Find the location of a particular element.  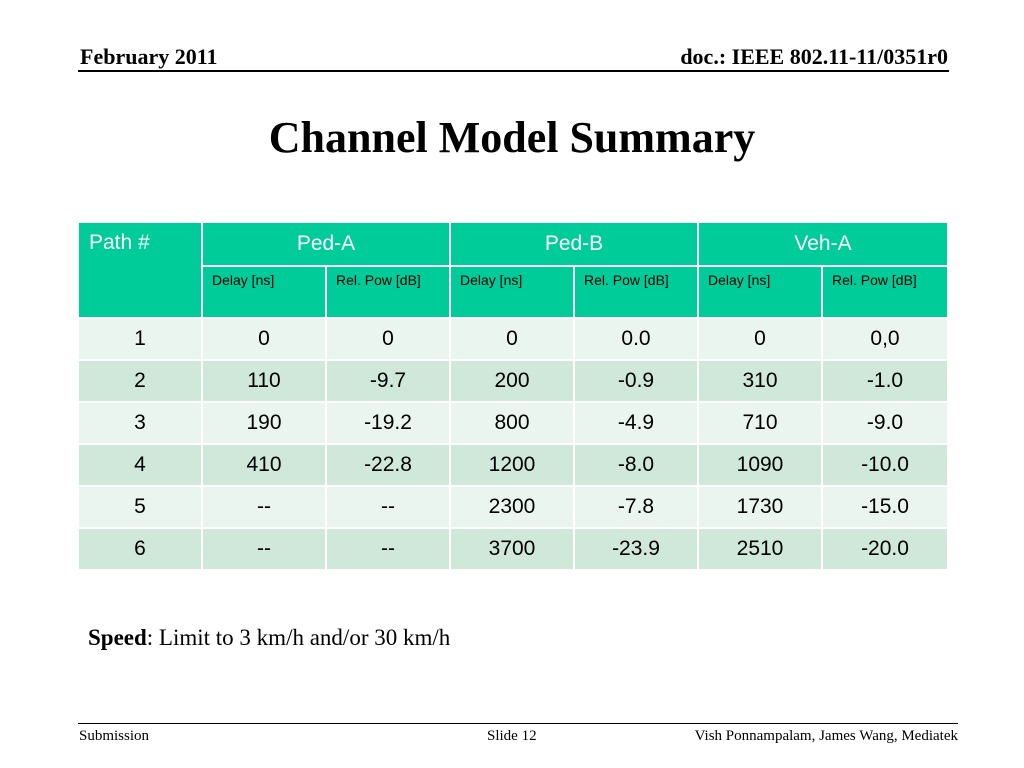

table-cell: -9.7 is located at coordinates (388, 381).